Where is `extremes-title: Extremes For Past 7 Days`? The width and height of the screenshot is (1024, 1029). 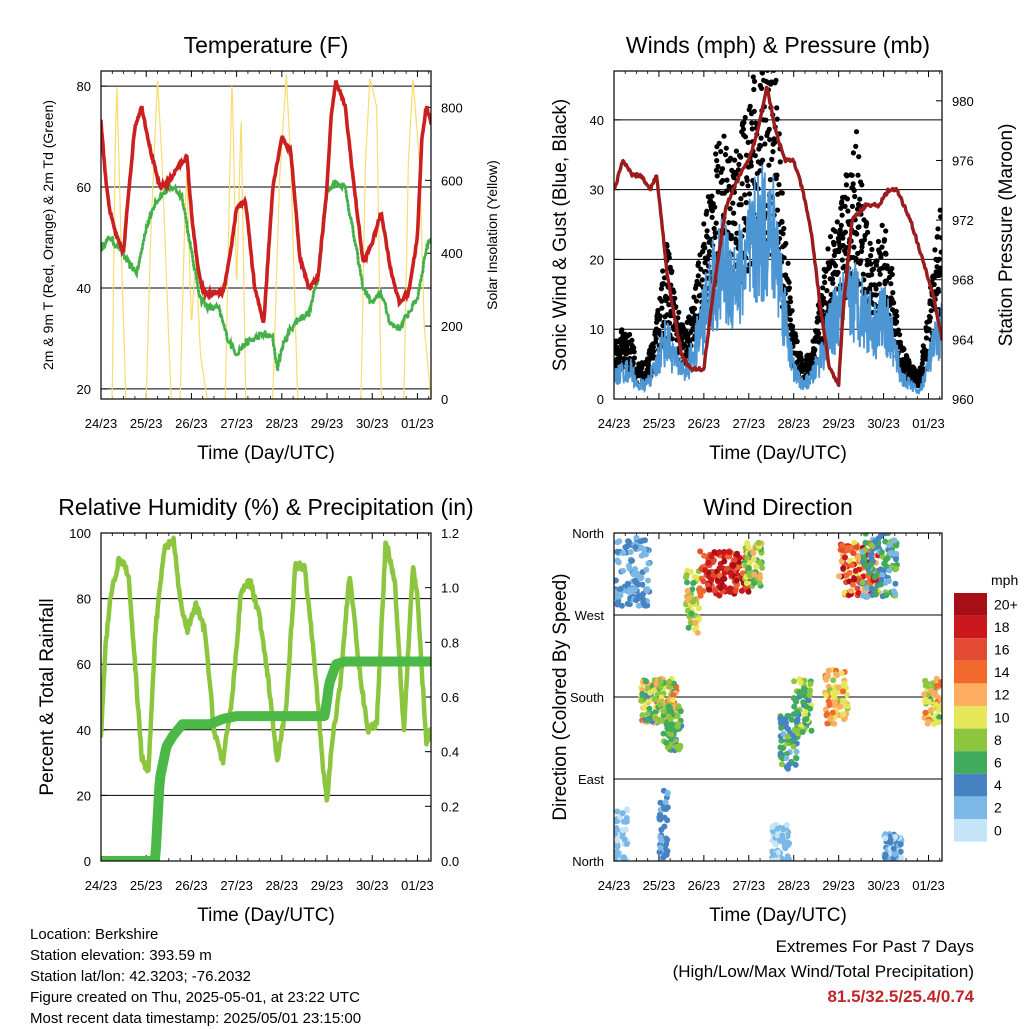 extremes-title: Extremes For Past 7 Days is located at coordinates (874, 946).